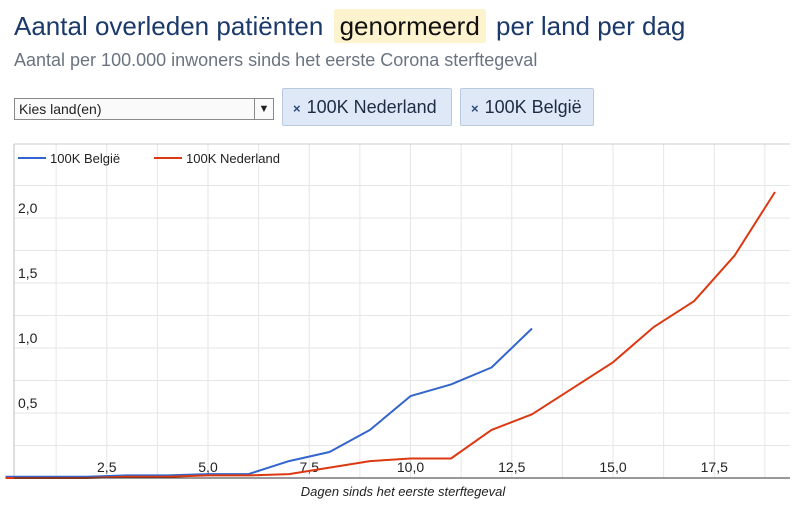 The image size is (800, 507). Describe the element at coordinates (60, 109) in the screenshot. I see `country-select-value: Kies land(en)` at that location.